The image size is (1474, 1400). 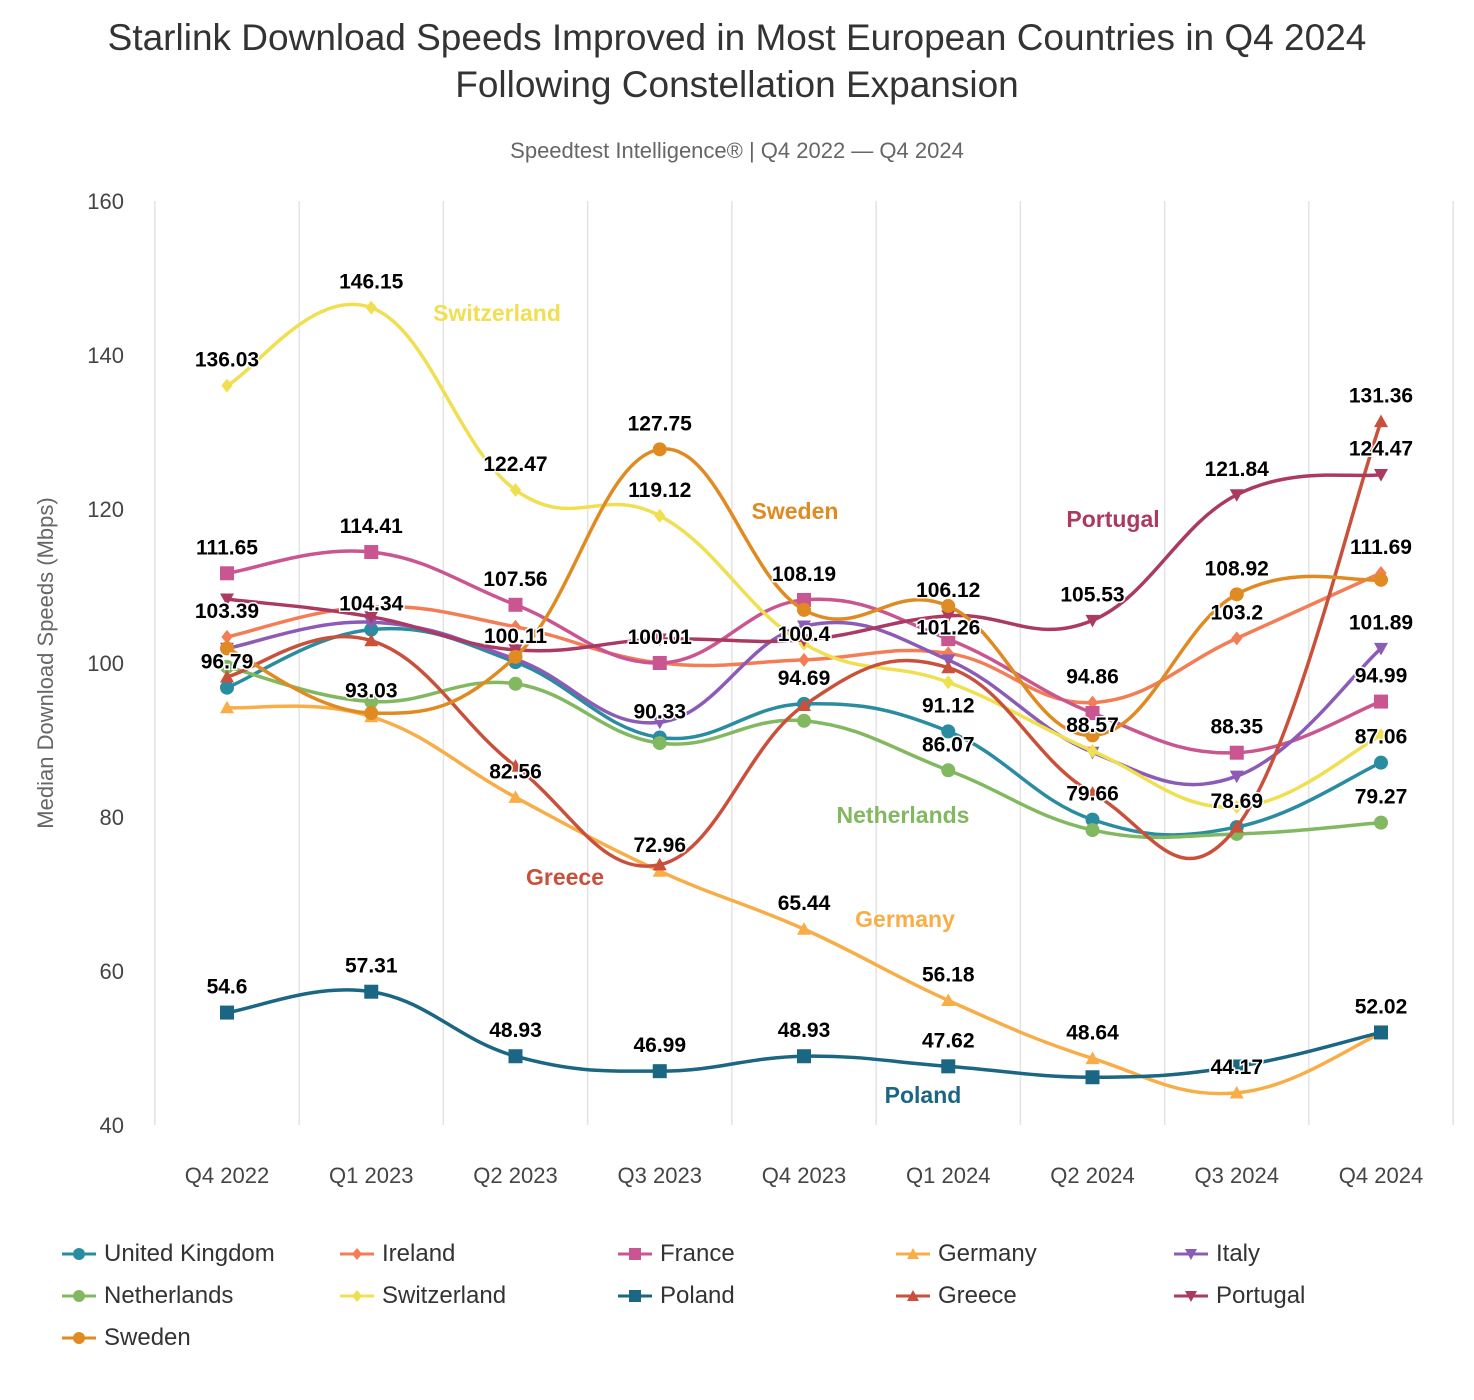 I want to click on data-label: 124.47, so click(x=1381, y=449).